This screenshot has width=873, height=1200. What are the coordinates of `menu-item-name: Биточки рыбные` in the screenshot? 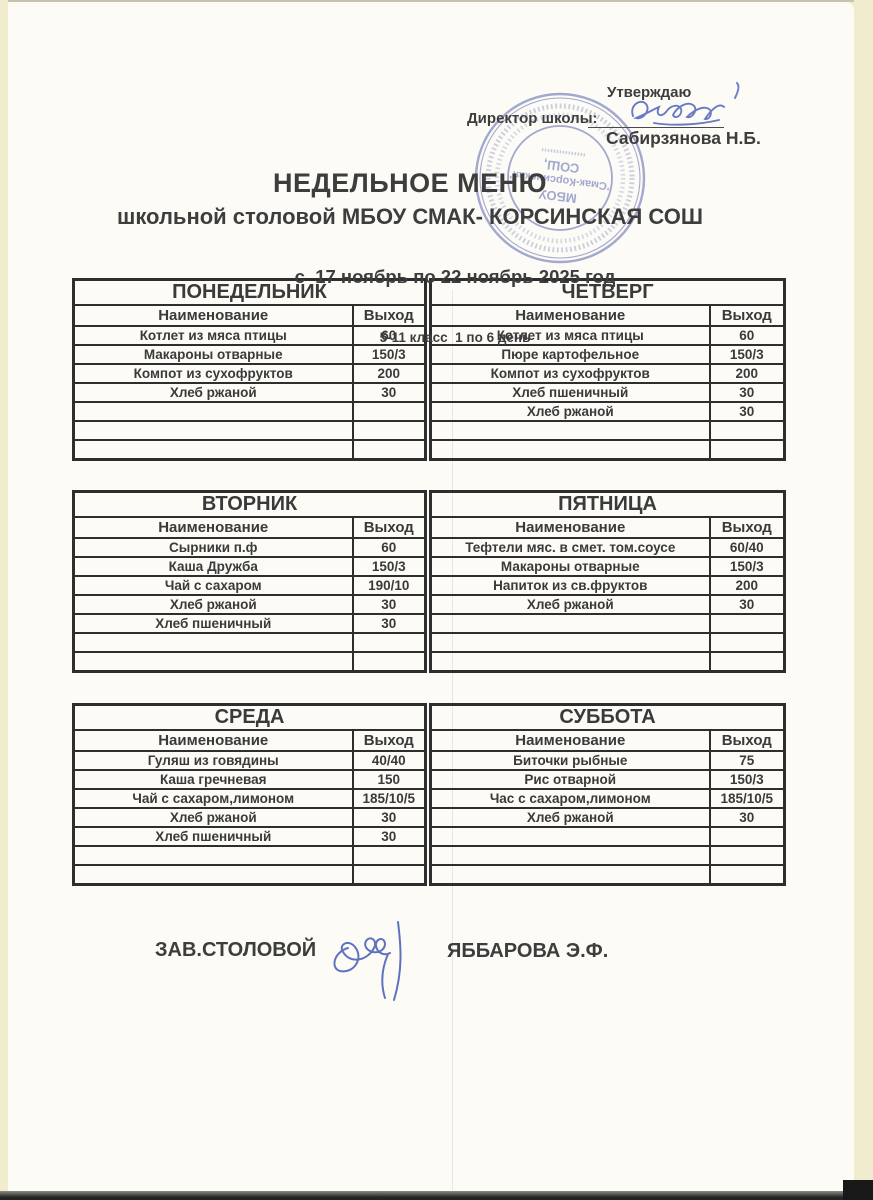 It's located at (570, 760).